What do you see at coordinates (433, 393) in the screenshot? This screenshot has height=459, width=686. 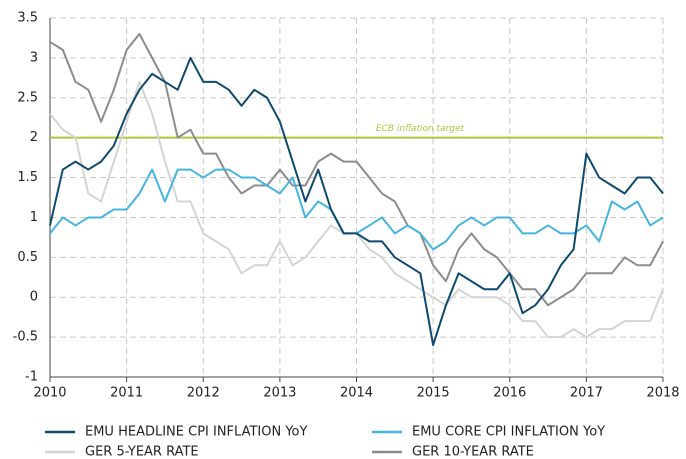 I see `x-tick-label: 2015` at bounding box center [433, 393].